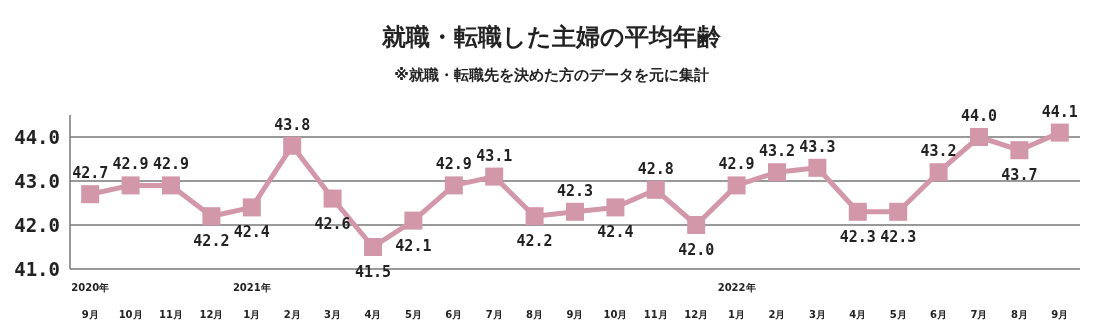 The image size is (1103, 331). What do you see at coordinates (413, 245) in the screenshot?
I see `data-label: 42.1` at bounding box center [413, 245].